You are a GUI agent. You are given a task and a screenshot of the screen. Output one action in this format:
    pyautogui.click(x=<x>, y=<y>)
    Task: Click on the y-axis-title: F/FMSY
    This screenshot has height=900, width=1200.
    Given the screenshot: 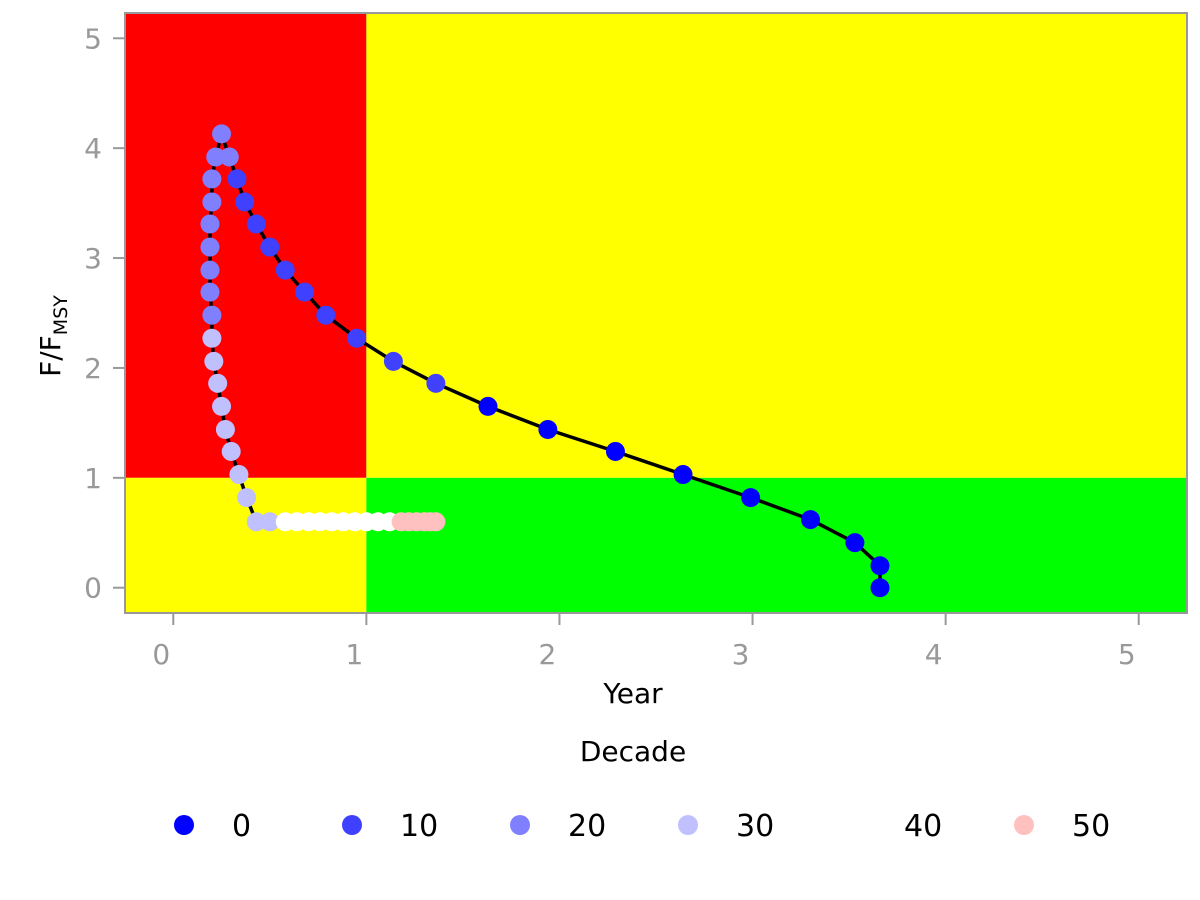 What is the action you would take?
    pyautogui.click(x=53, y=336)
    